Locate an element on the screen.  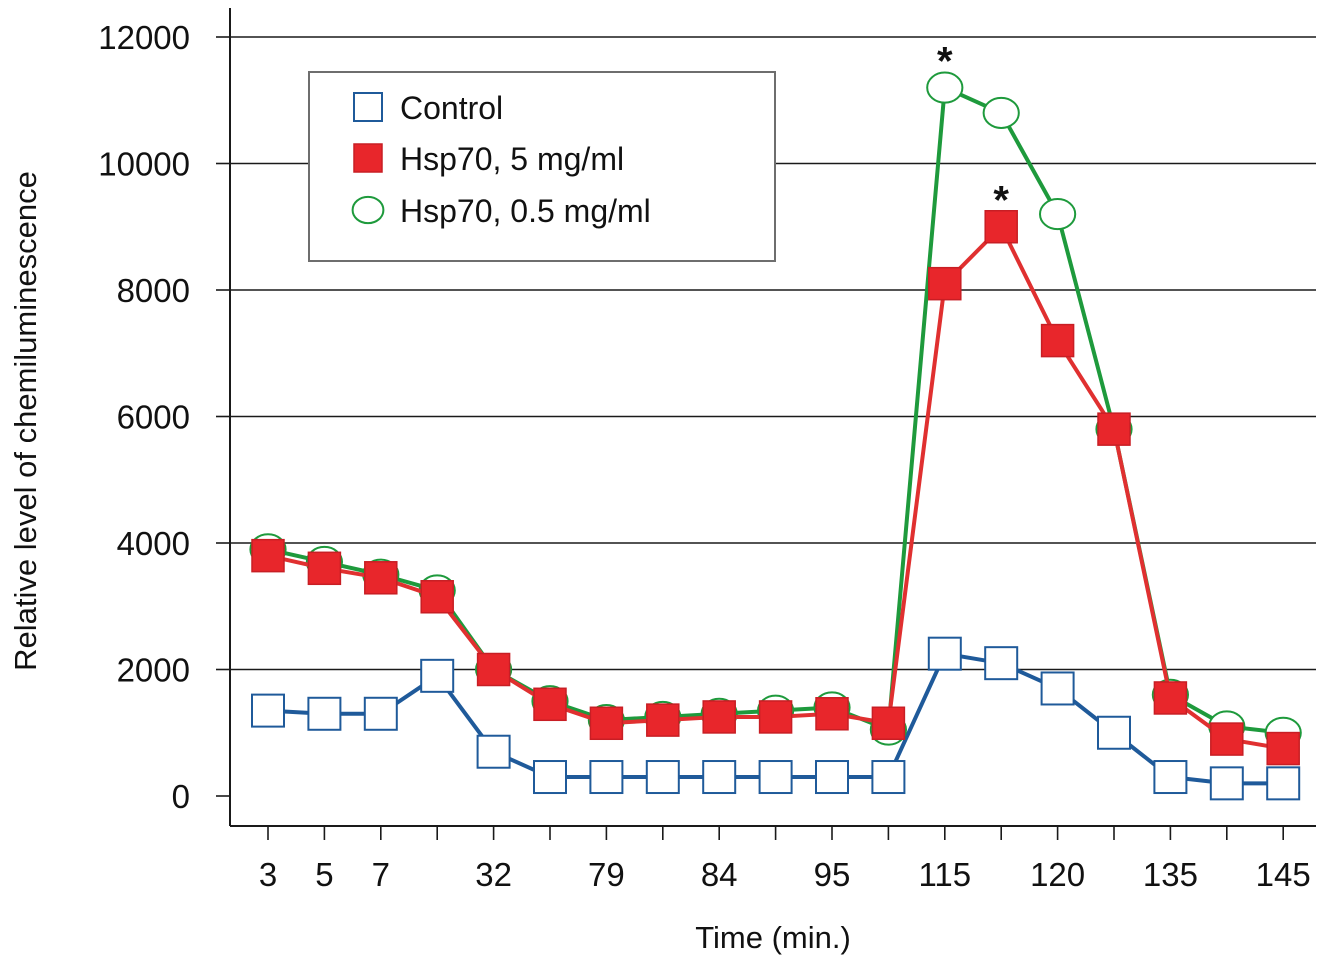
annotations: ** is located at coordinates (973, 130).